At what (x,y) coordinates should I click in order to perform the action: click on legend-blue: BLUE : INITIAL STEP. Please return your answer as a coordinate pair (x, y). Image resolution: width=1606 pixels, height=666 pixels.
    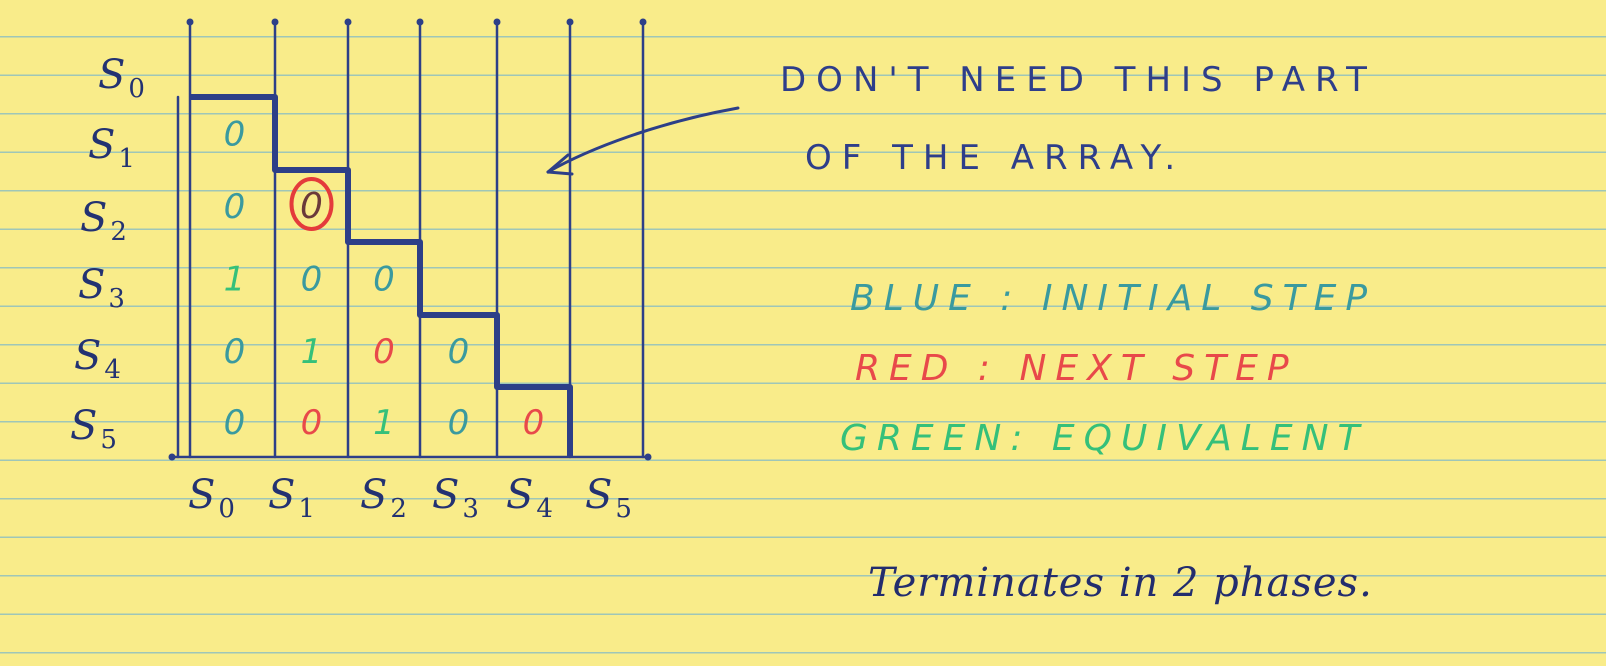
    Looking at the image, I should click on (1113, 298).